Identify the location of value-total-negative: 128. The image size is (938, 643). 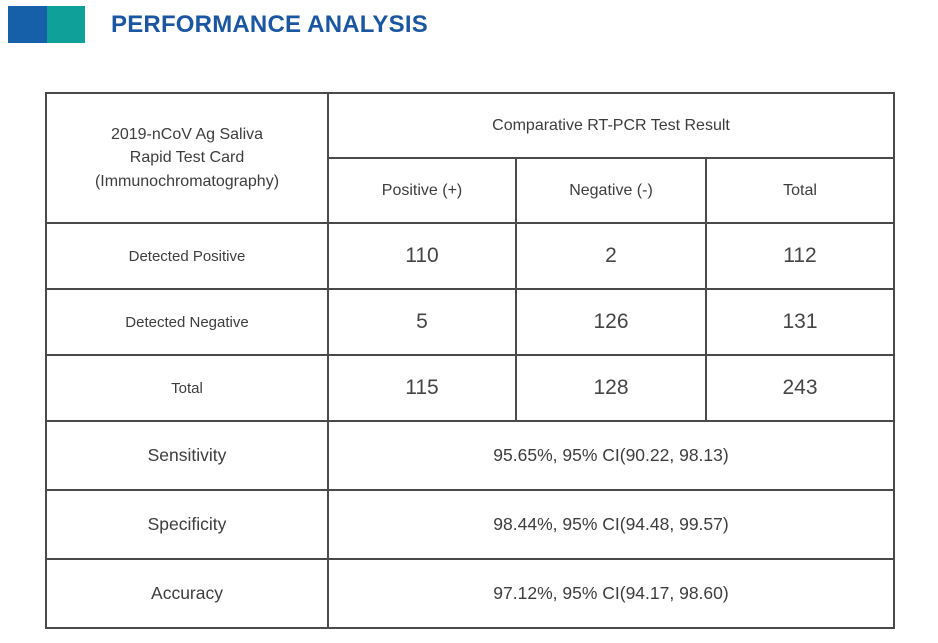
(611, 388).